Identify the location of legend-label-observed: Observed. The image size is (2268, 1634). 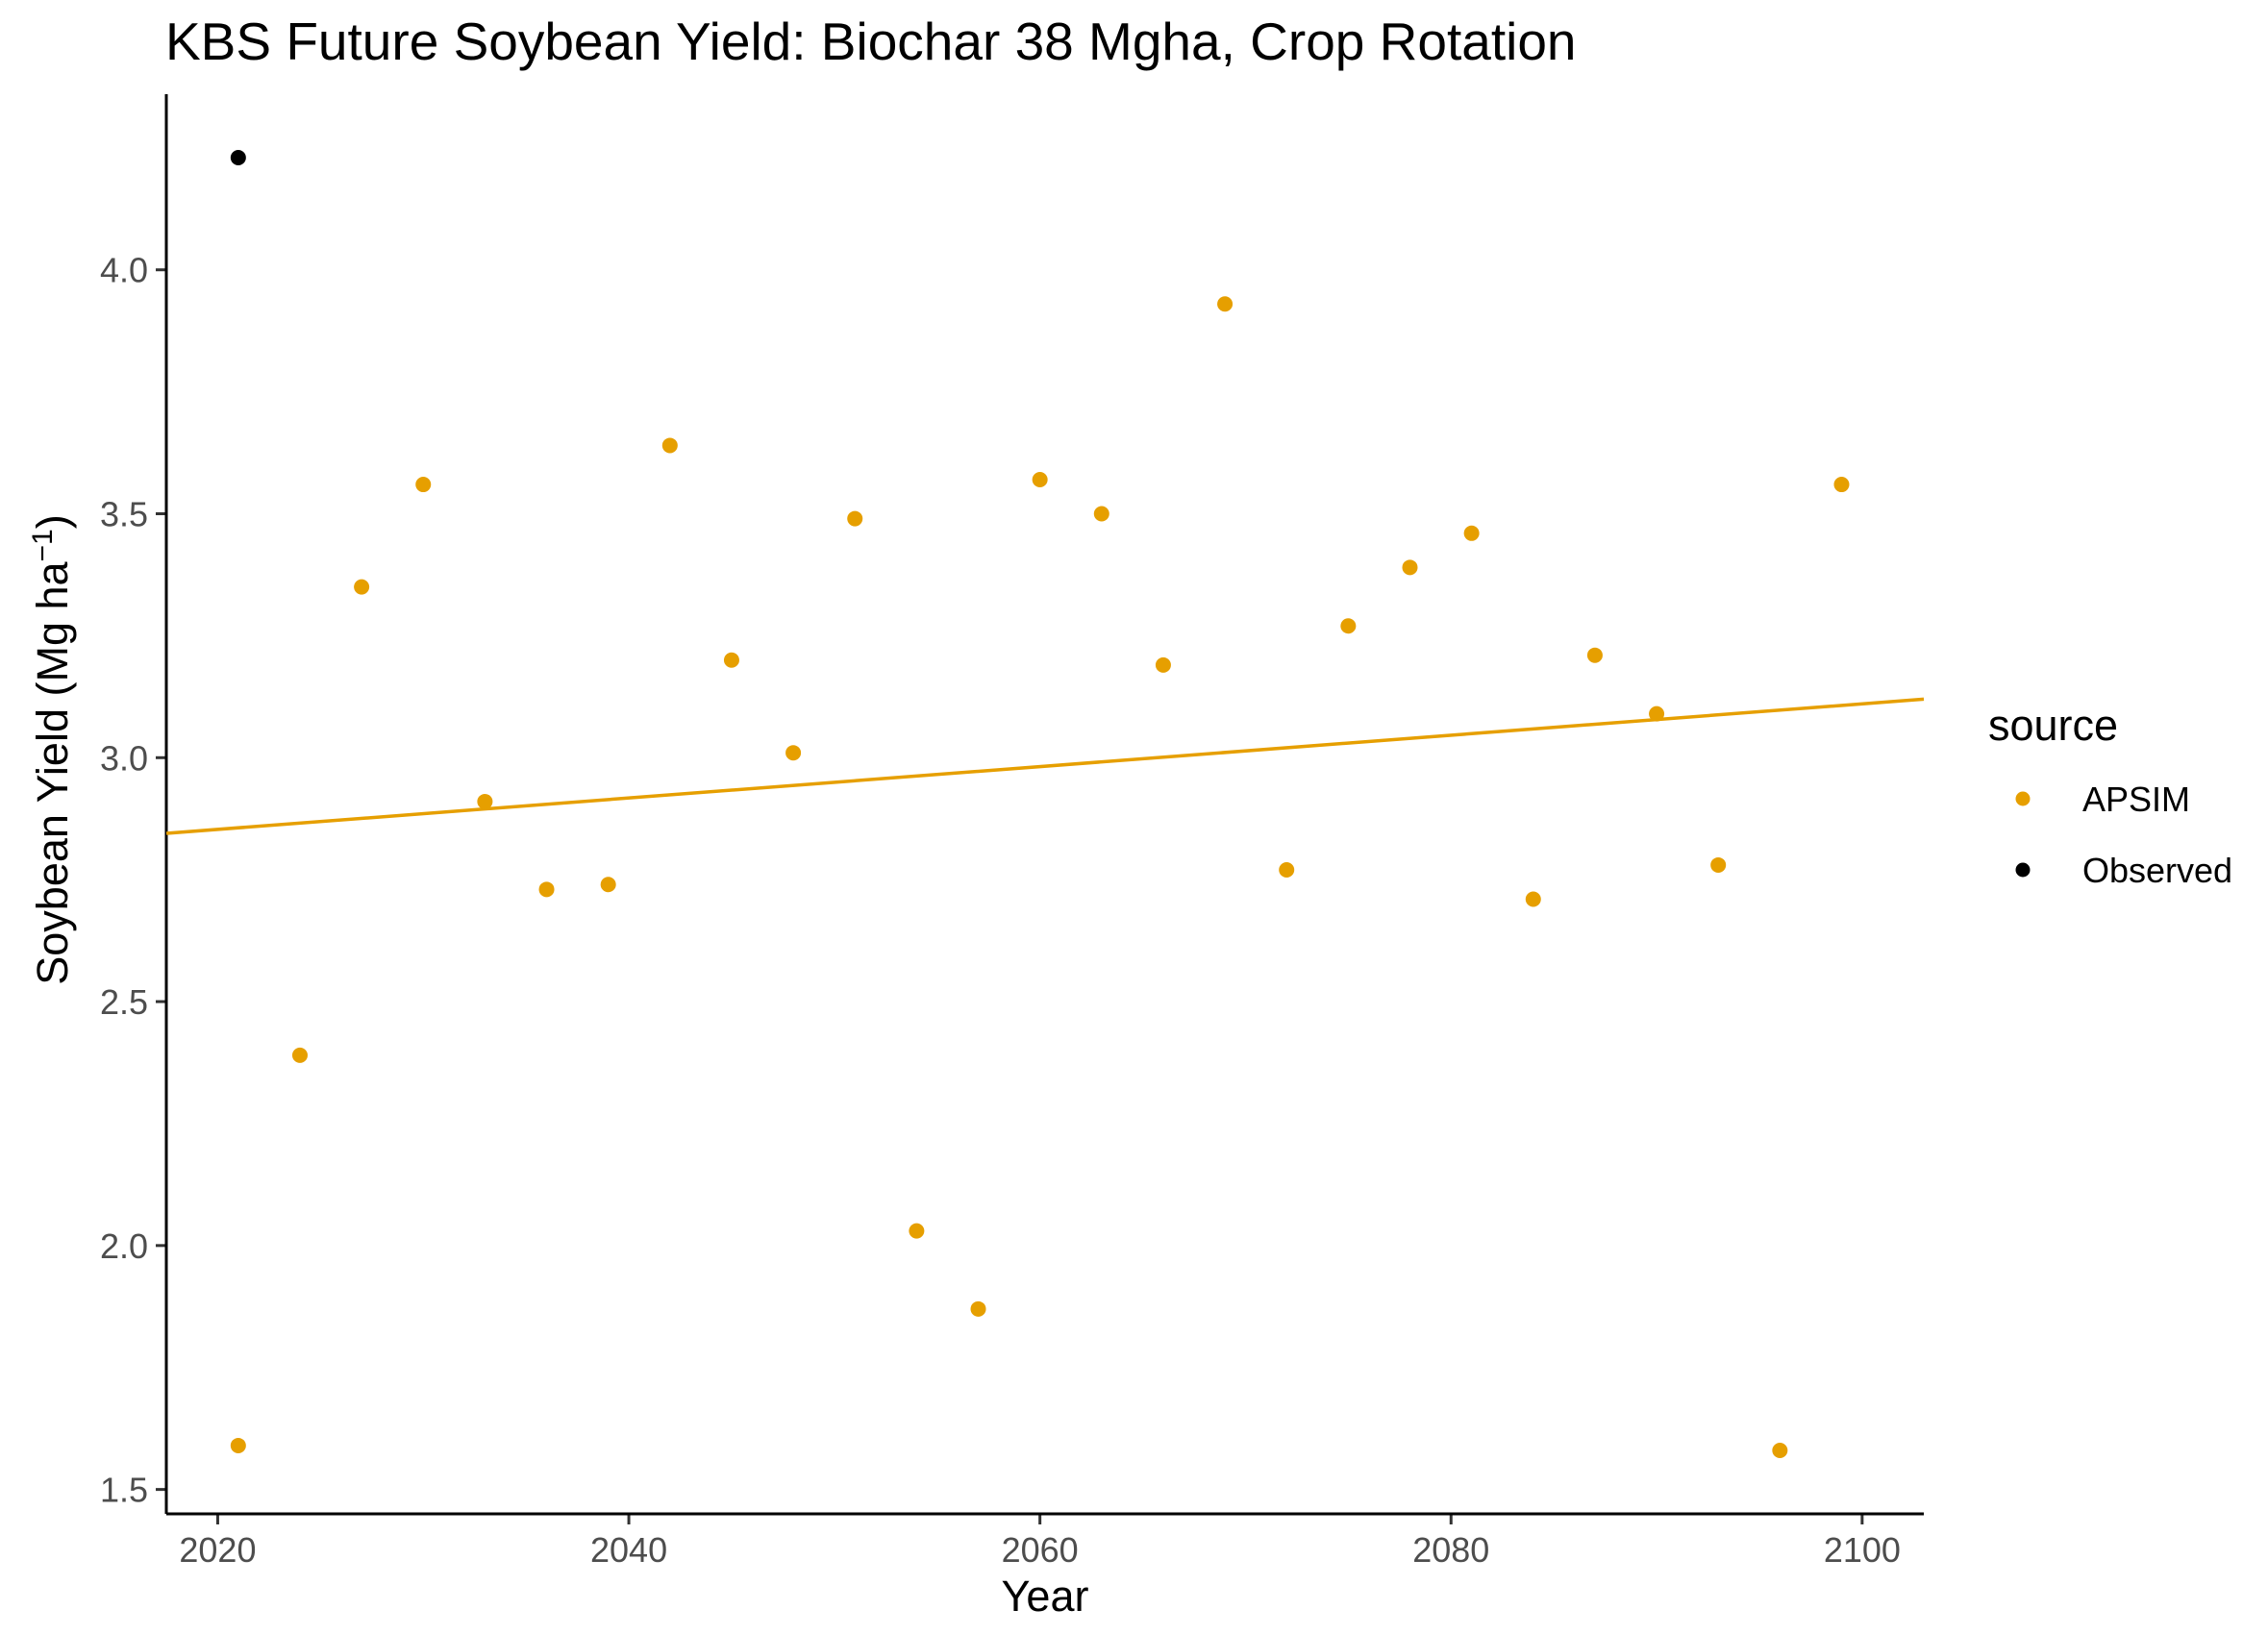
(2157, 870).